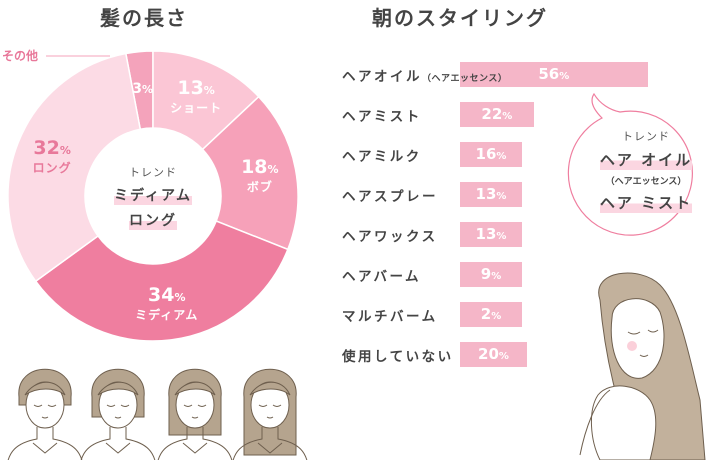 The image size is (724, 460). I want to click on styling-trend-bubble: トレンド ヘア オイル （ヘアエッセンス） ヘア ミスト, so click(646, 170).